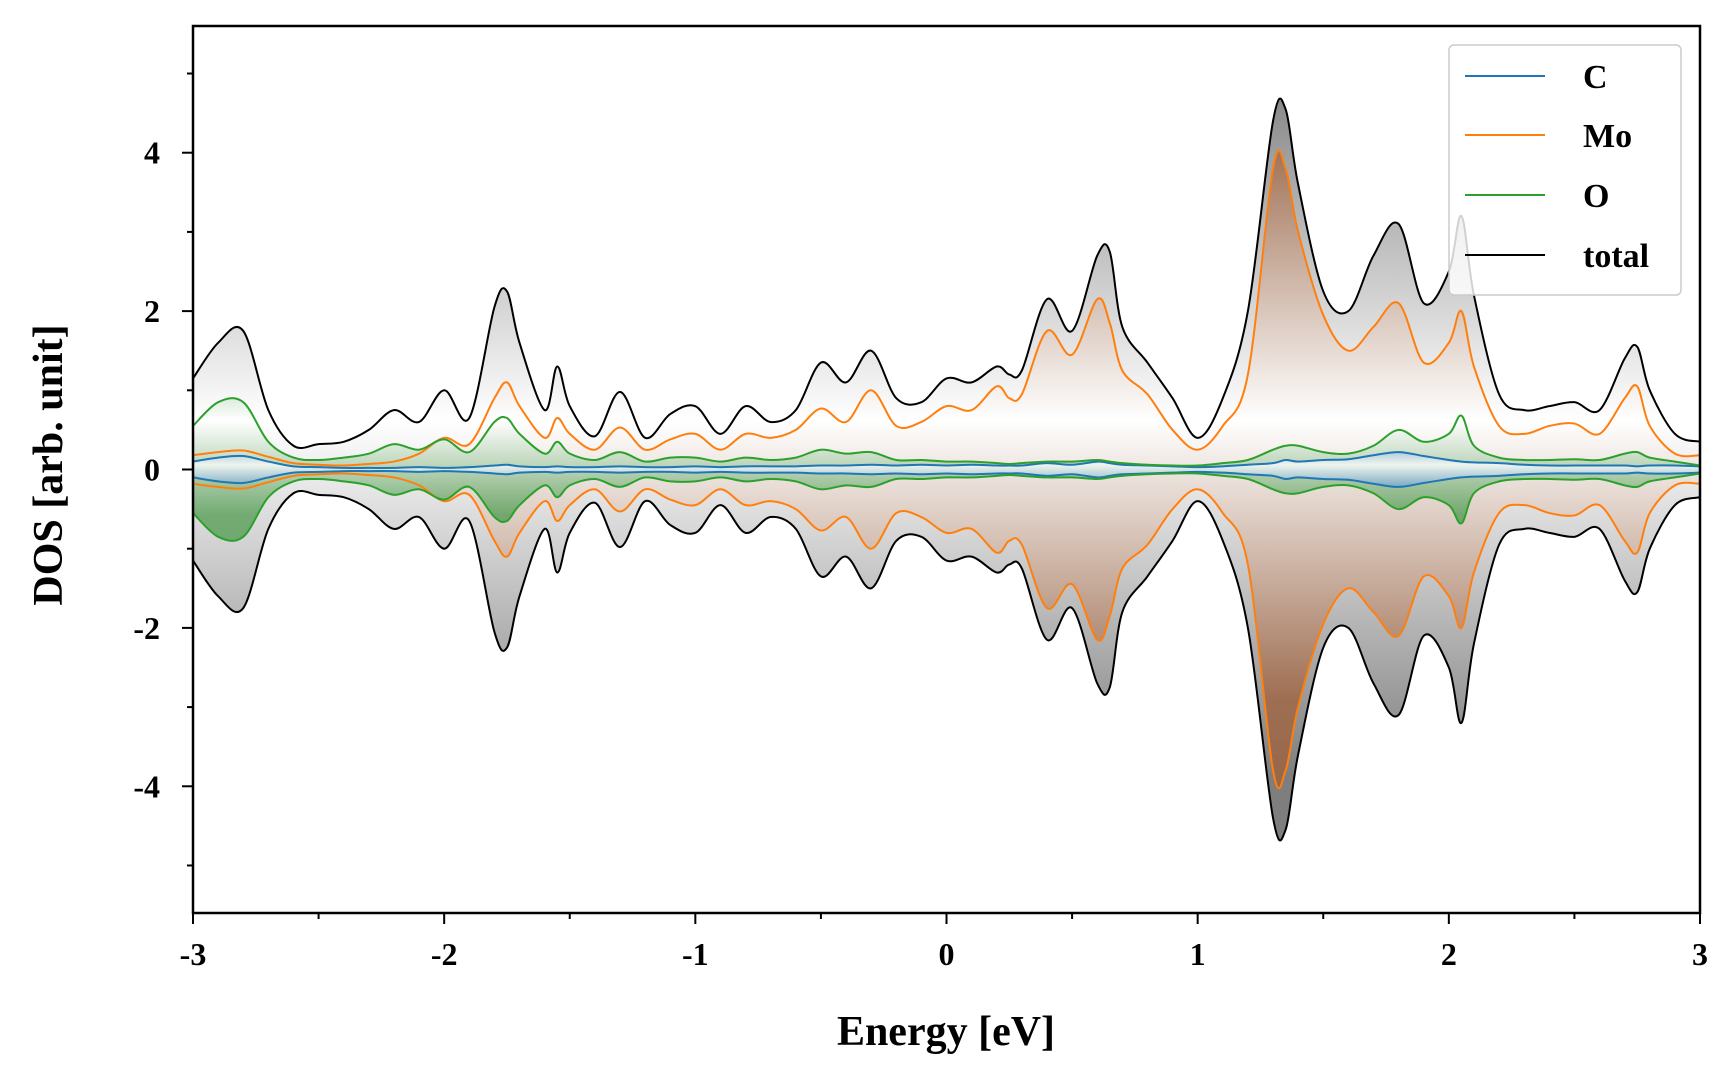 This screenshot has width=1728, height=1080. What do you see at coordinates (163, 469) in the screenshot?
I see `y-axis: -4 -2 0 2 4` at bounding box center [163, 469].